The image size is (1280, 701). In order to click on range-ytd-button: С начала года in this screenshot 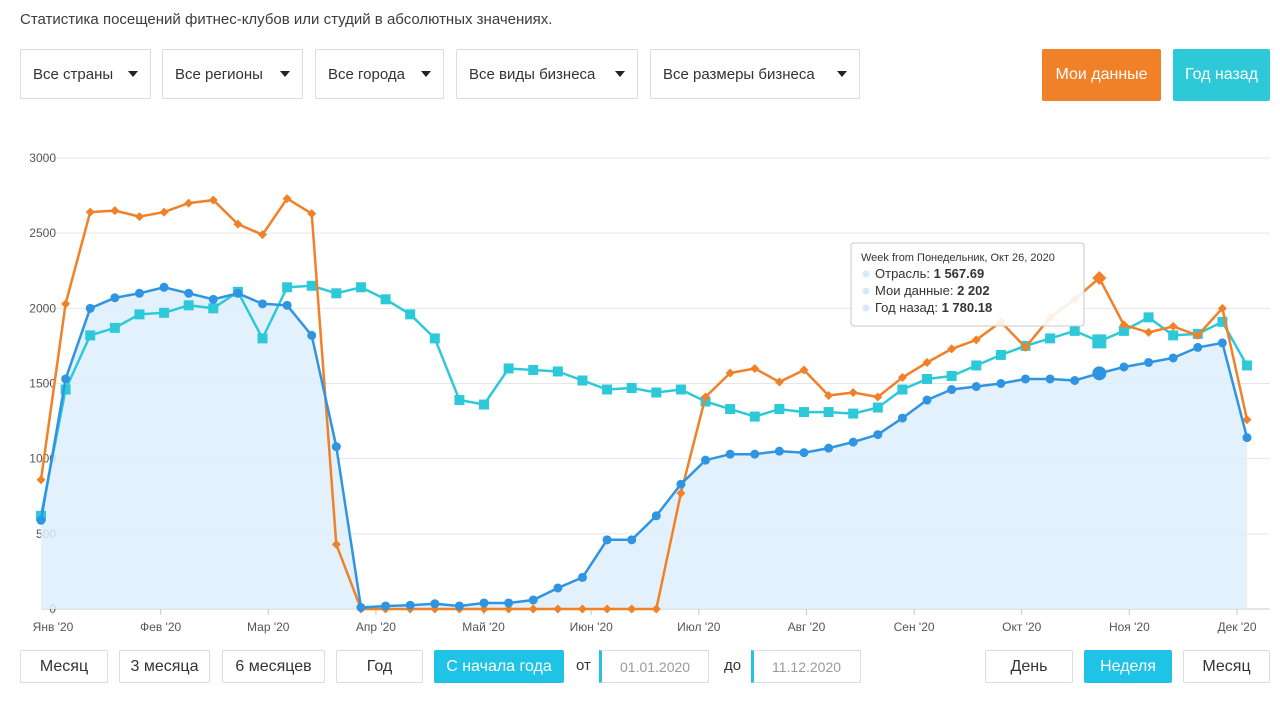, I will do `click(499, 666)`.